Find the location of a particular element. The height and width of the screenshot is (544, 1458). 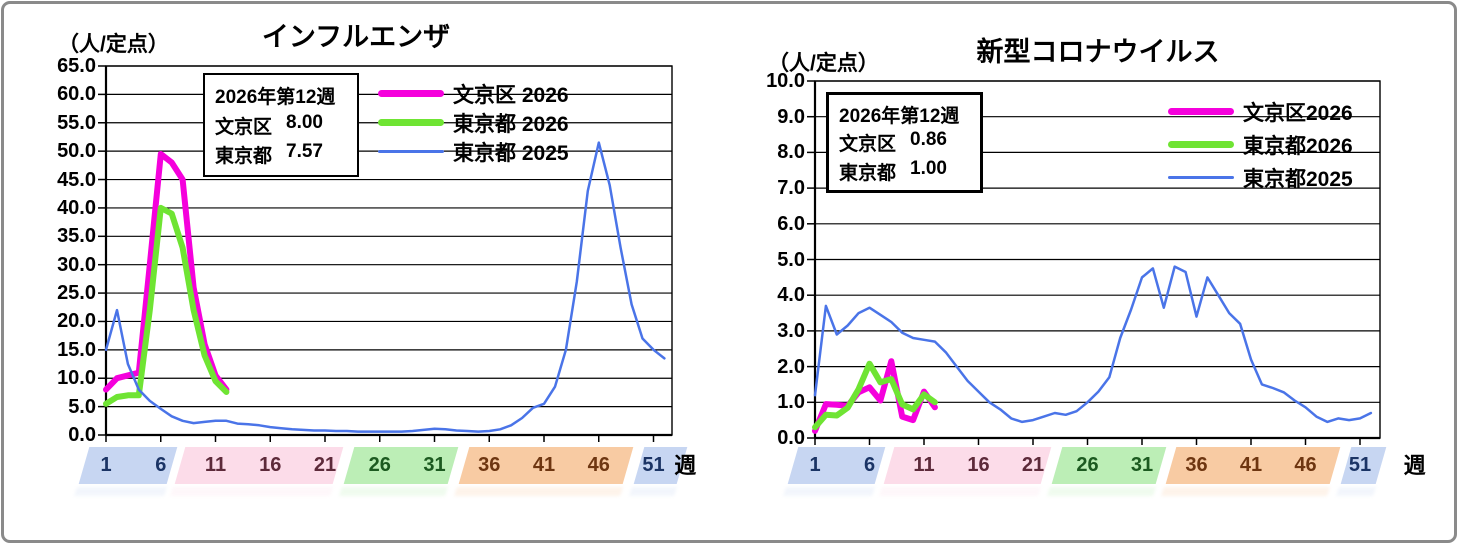

chart-title-influenza: インフルエンザ is located at coordinates (356, 37).